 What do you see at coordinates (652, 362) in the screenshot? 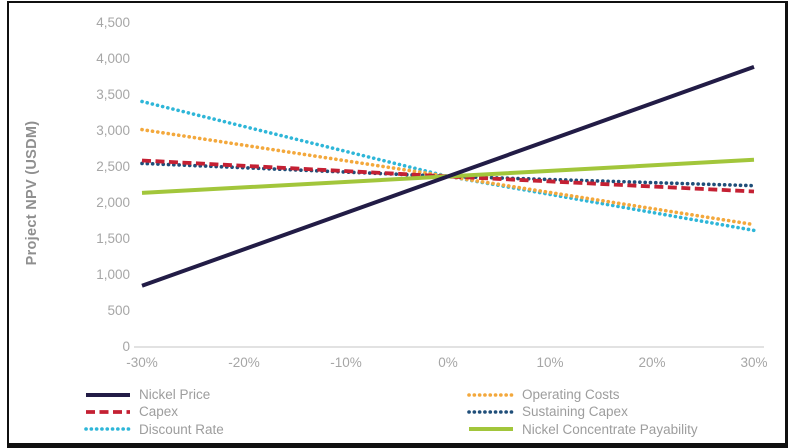
I see `x-tick-label: 20%` at bounding box center [652, 362].